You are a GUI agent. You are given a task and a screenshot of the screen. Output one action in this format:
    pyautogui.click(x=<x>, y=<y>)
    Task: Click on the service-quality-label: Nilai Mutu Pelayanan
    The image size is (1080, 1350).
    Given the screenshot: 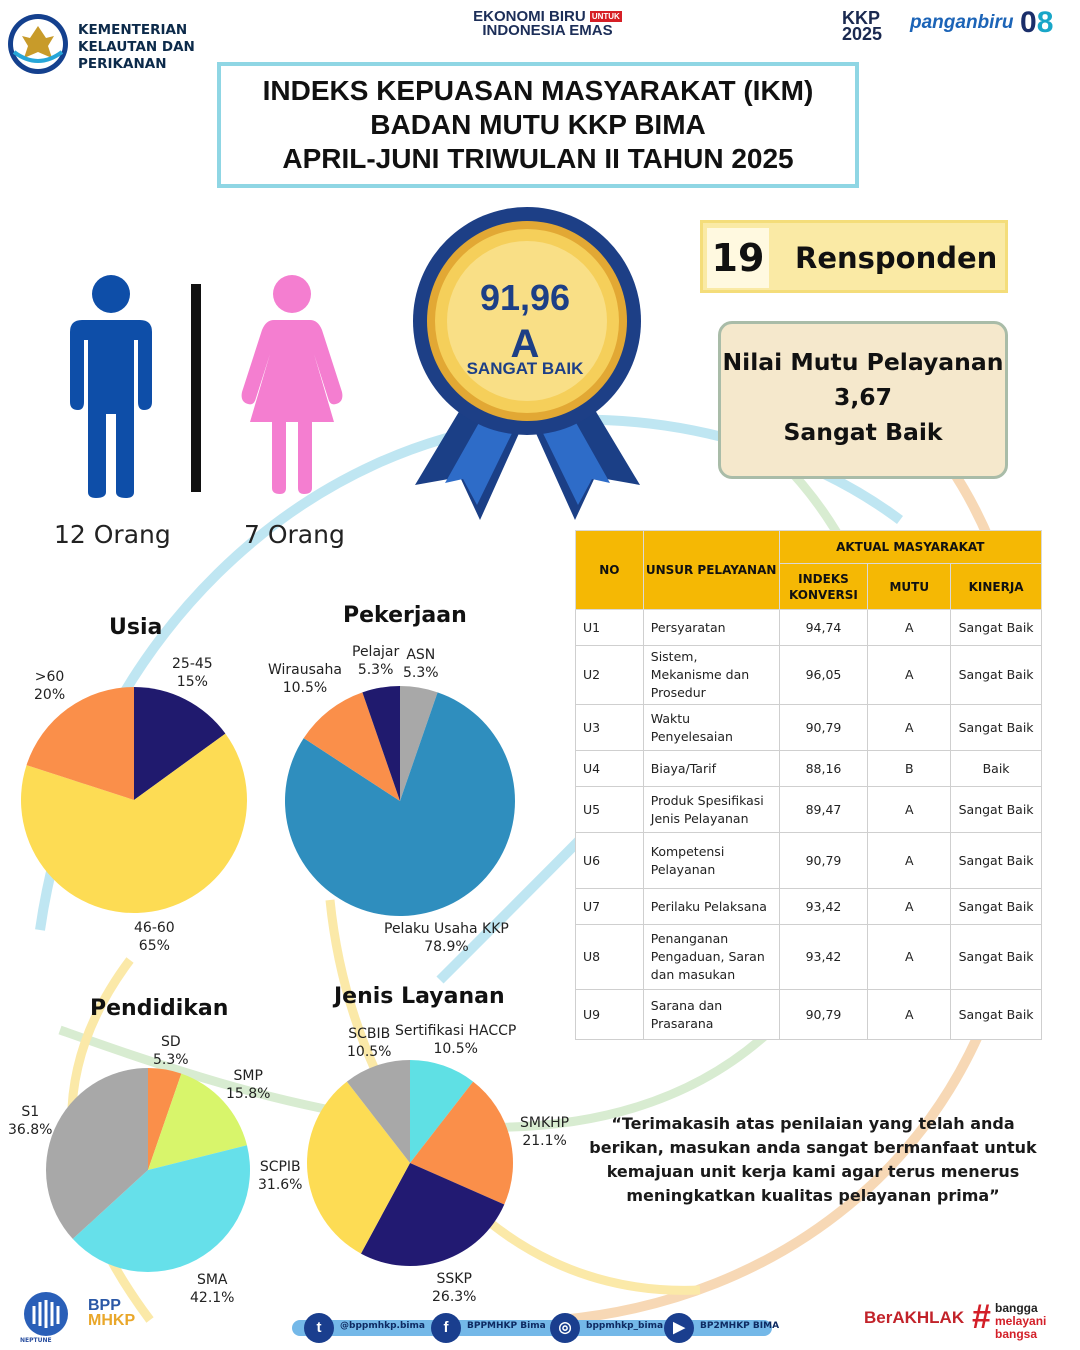 What is the action you would take?
    pyautogui.click(x=863, y=362)
    